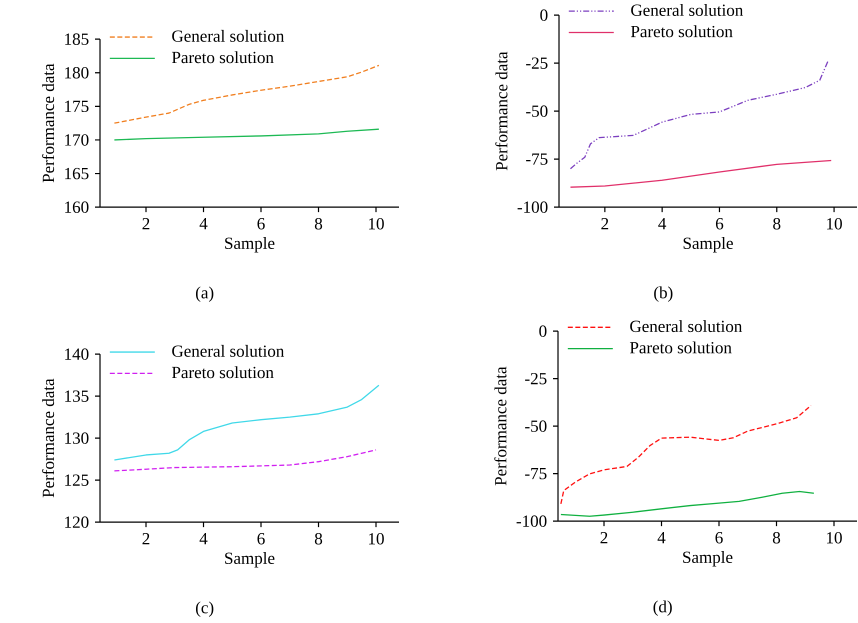 Image resolution: width=858 pixels, height=623 pixels. Describe the element at coordinates (76, 208) in the screenshot. I see `y-tick-label: 160` at that location.